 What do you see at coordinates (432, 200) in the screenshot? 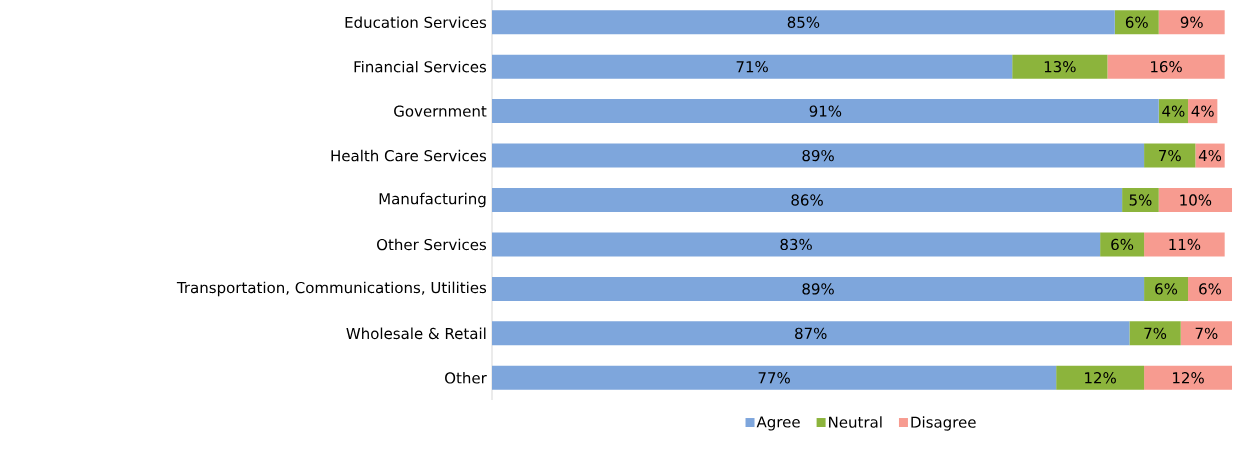
I see `y-tick-label: Manufacturing` at bounding box center [432, 200].